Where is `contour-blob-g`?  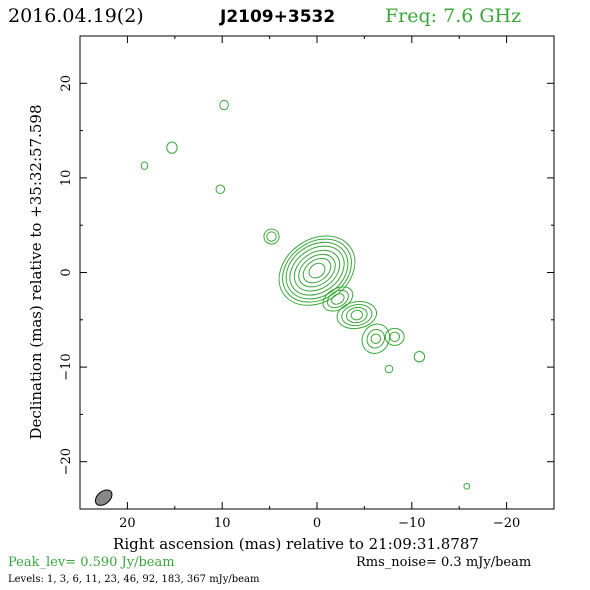
contour-blob-g is located at coordinates (467, 486).